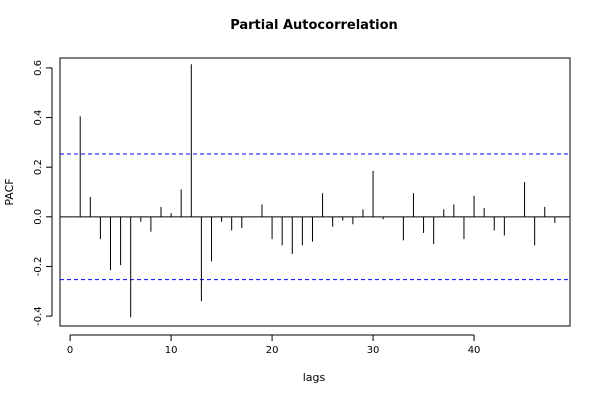 The width and height of the screenshot is (600, 400). What do you see at coordinates (314, 25) in the screenshot?
I see `chart-title: Partial Autocorrelation` at bounding box center [314, 25].